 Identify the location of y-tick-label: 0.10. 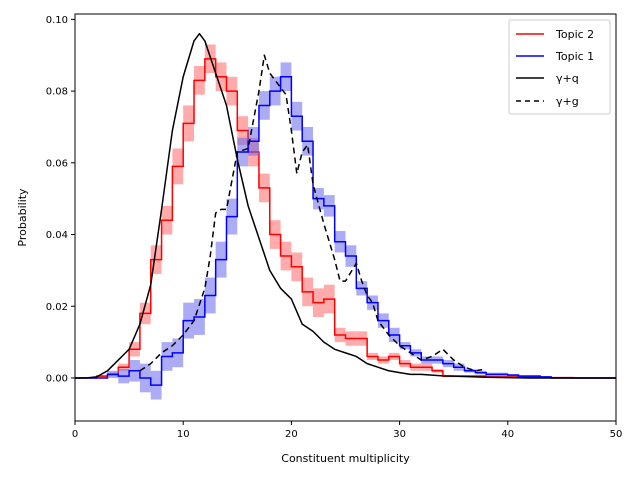
(57, 20).